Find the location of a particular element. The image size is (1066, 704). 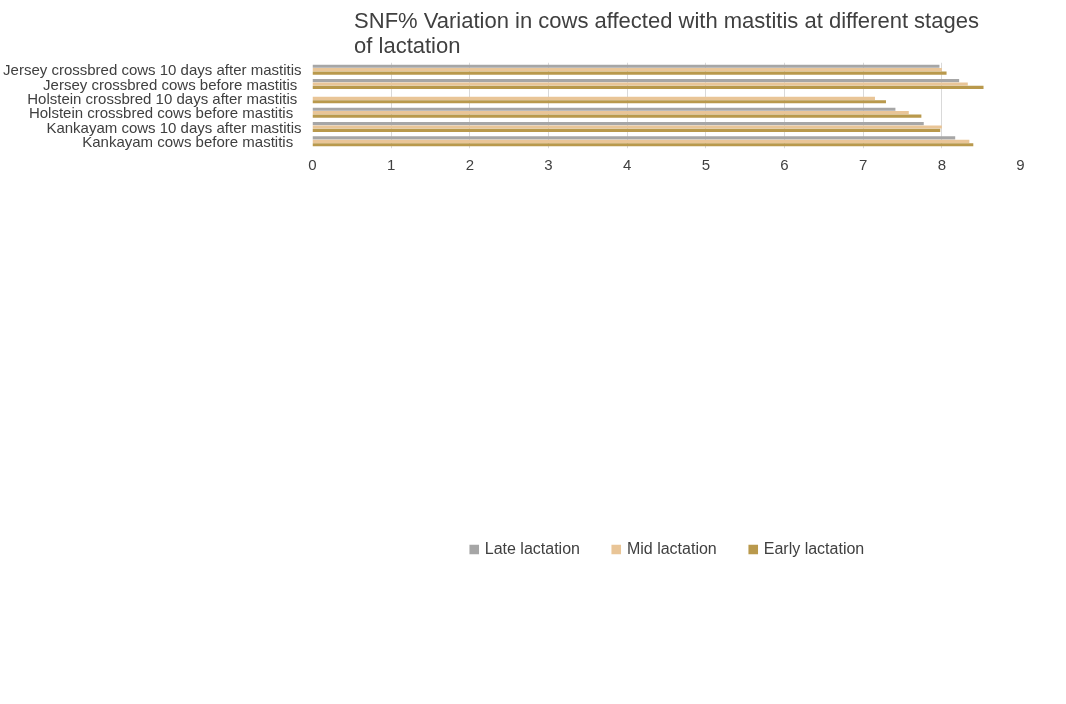

x-tick-label: 2 is located at coordinates (470, 164).